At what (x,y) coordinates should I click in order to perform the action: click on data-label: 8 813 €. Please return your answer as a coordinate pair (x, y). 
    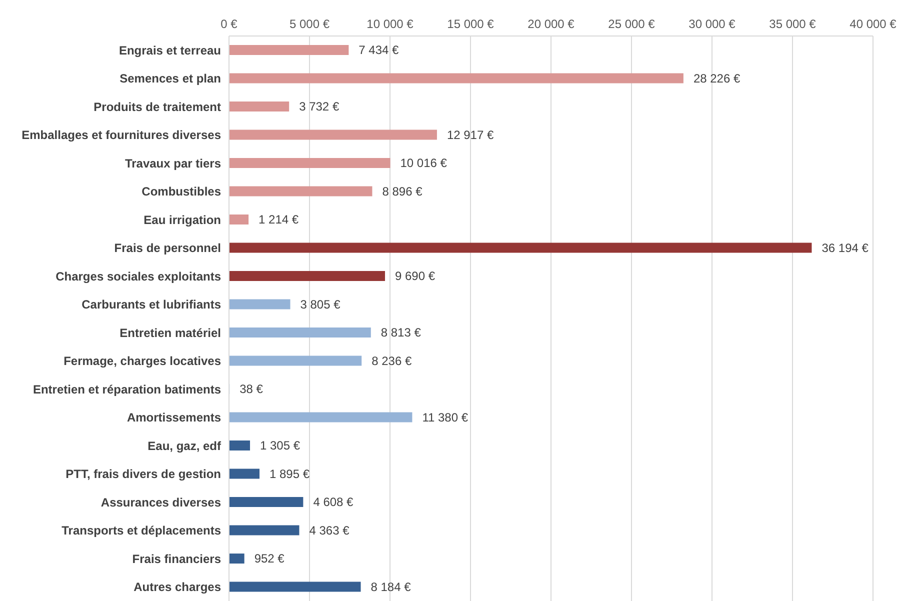
    Looking at the image, I should click on (401, 333).